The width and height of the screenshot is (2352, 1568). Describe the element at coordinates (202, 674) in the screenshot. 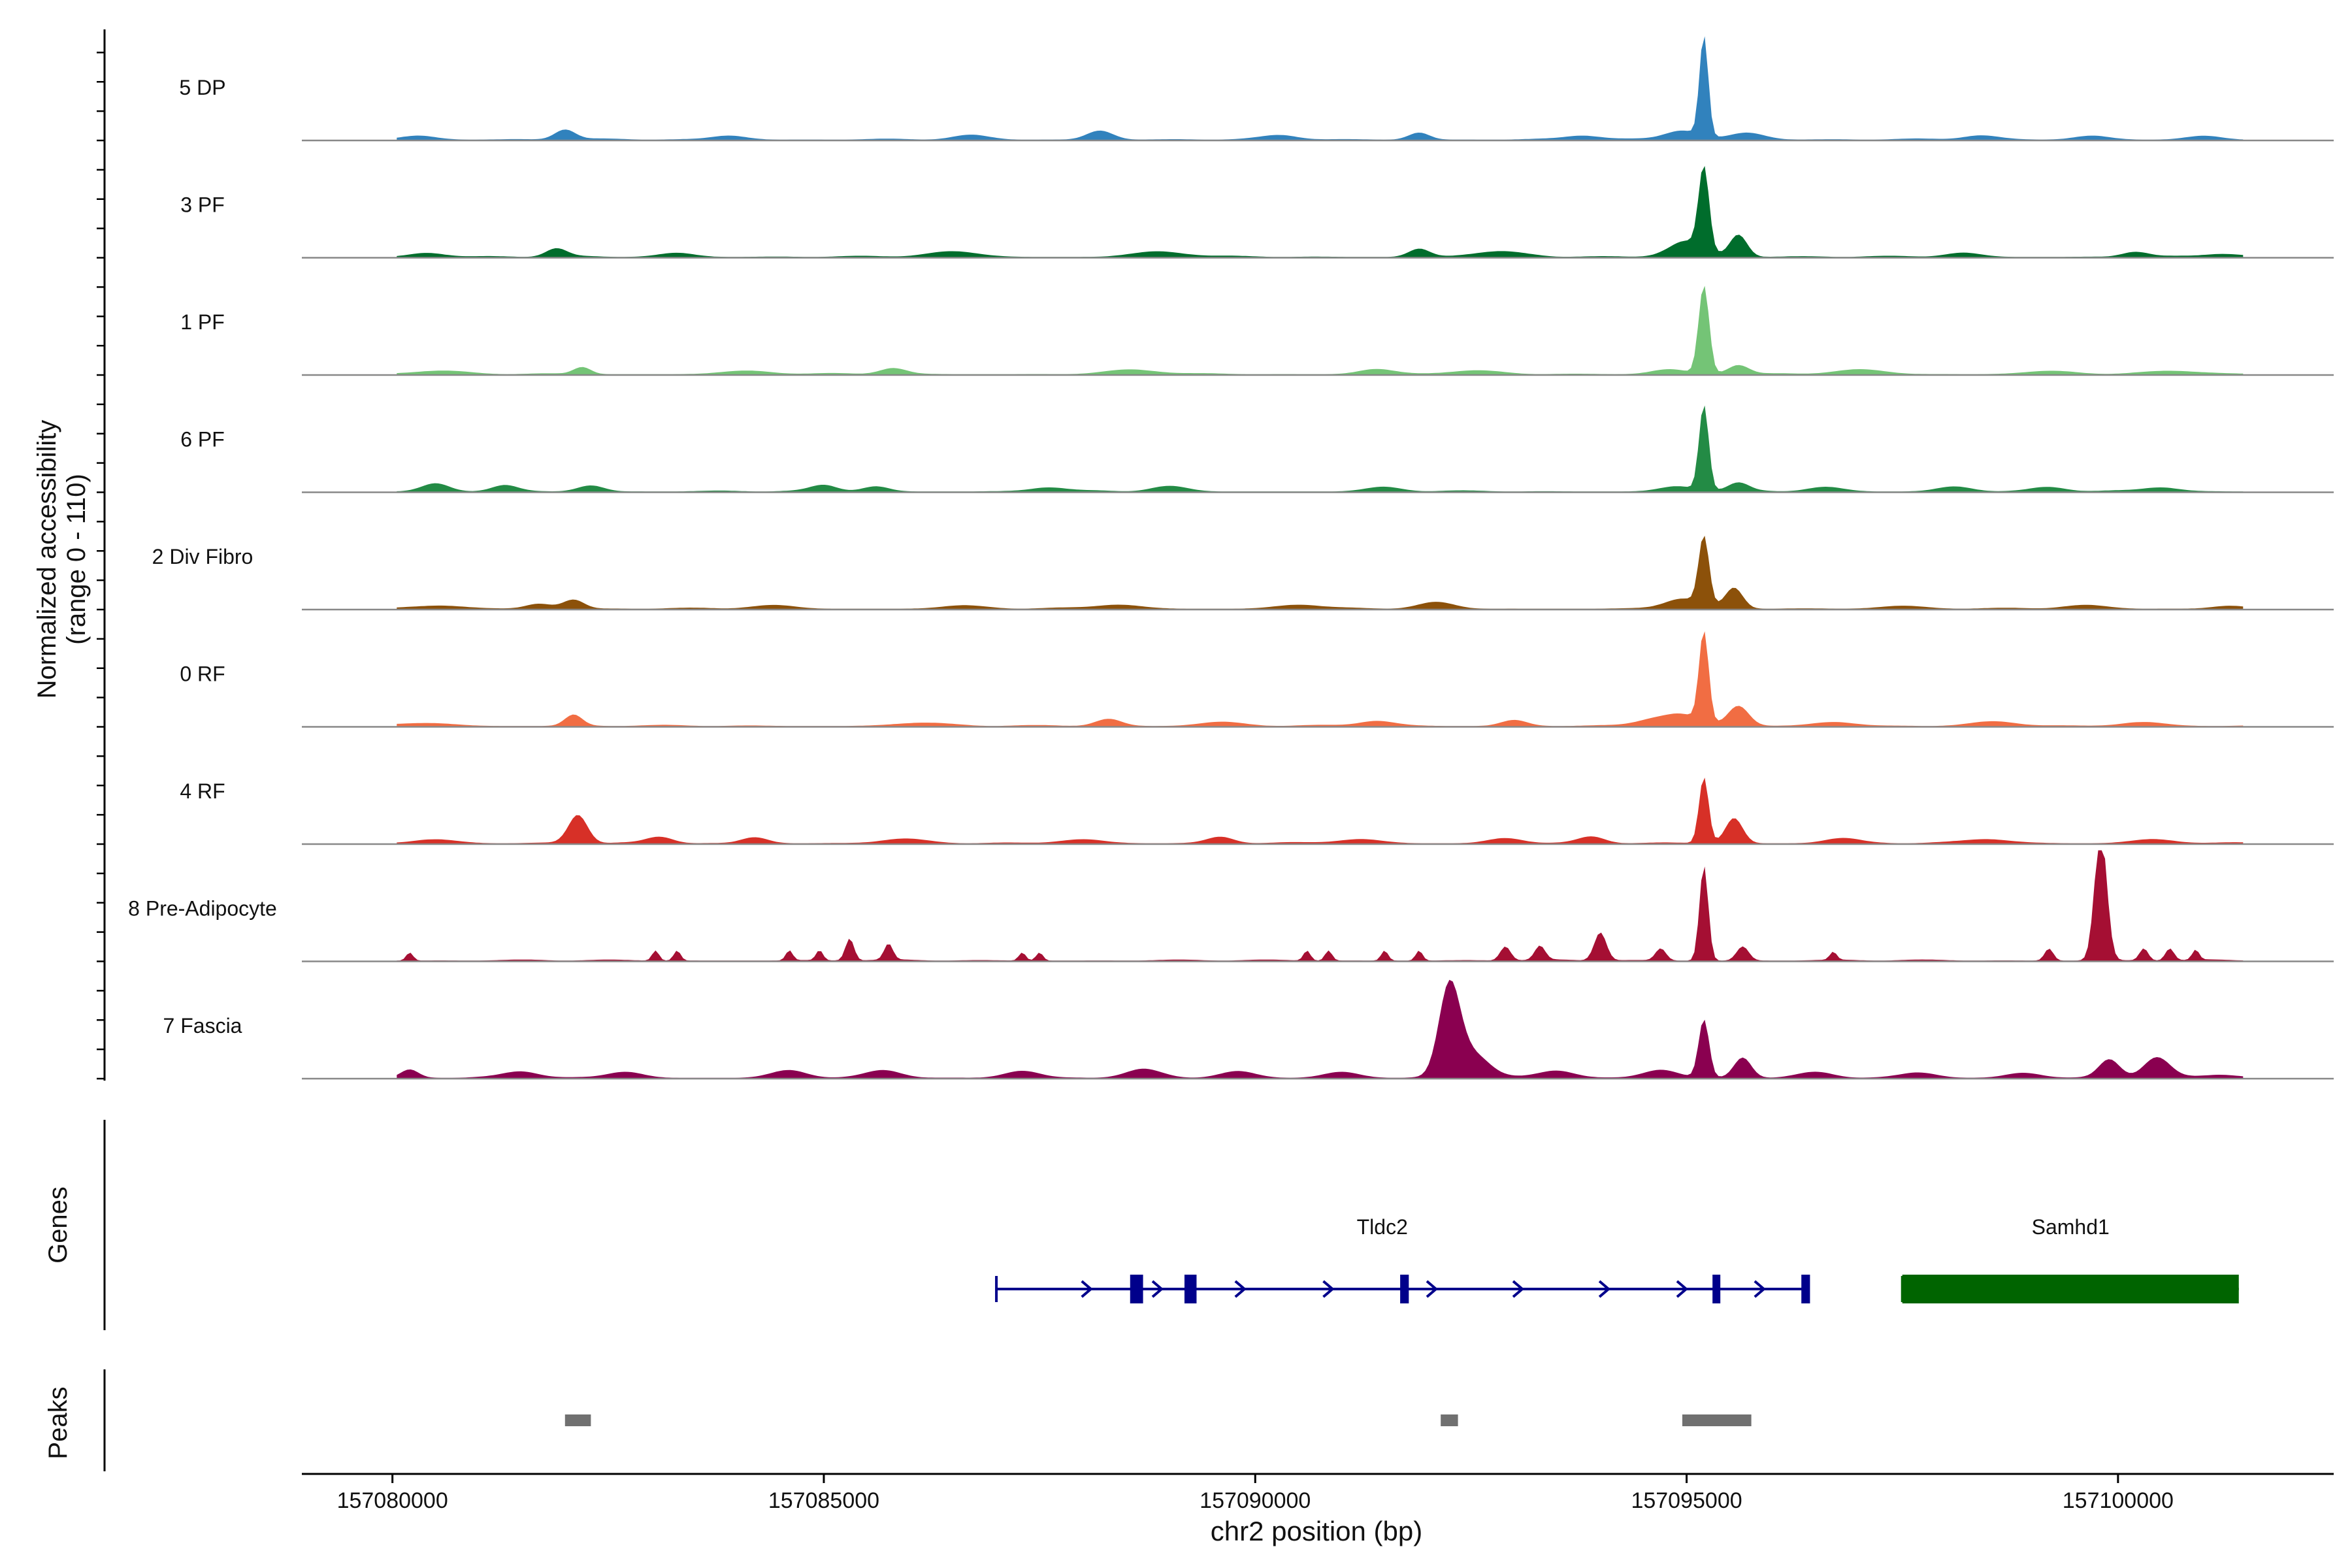

I see `track-label: 0 RF` at that location.